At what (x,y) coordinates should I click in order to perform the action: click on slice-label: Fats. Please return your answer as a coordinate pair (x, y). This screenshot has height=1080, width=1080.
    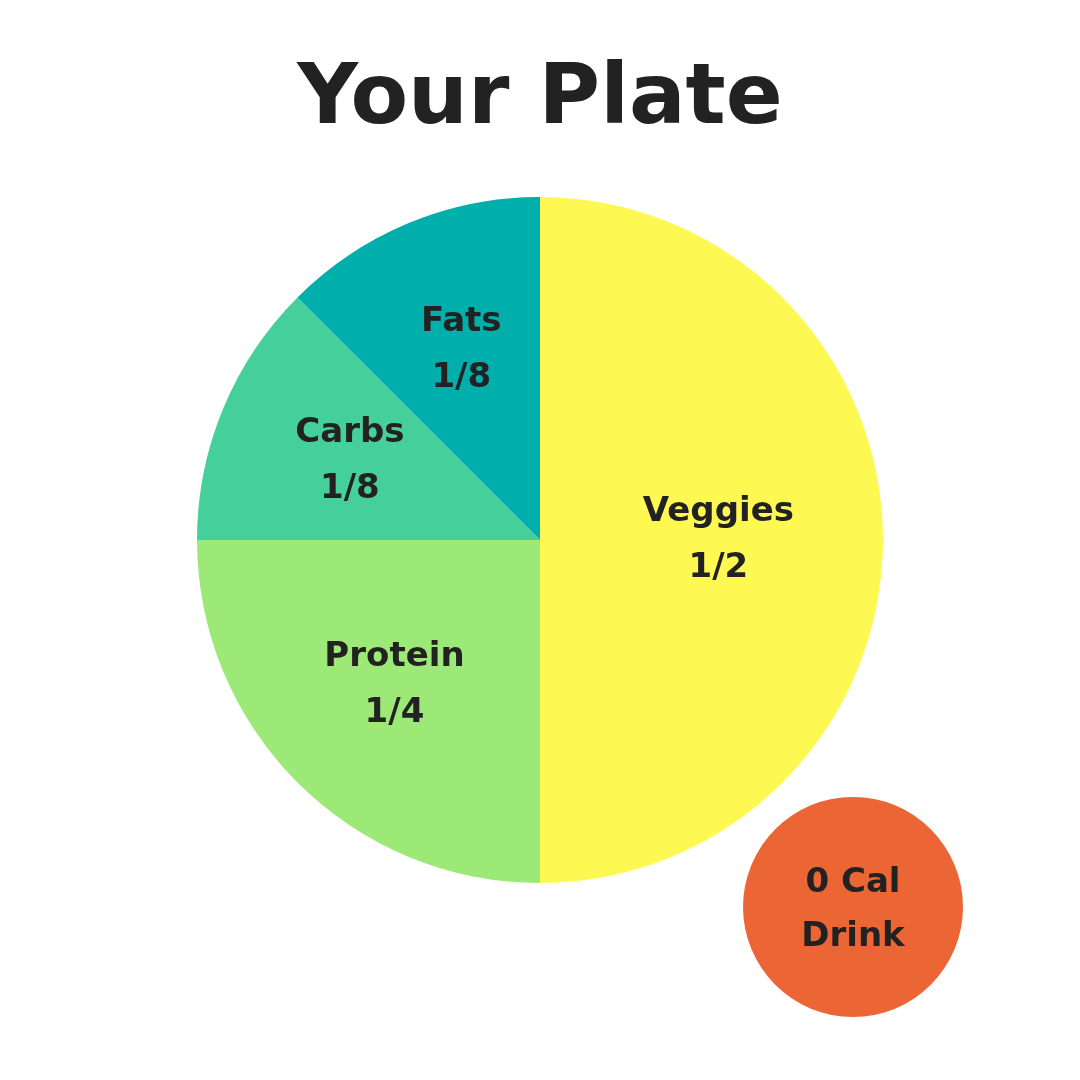
    Looking at the image, I should click on (461, 318).